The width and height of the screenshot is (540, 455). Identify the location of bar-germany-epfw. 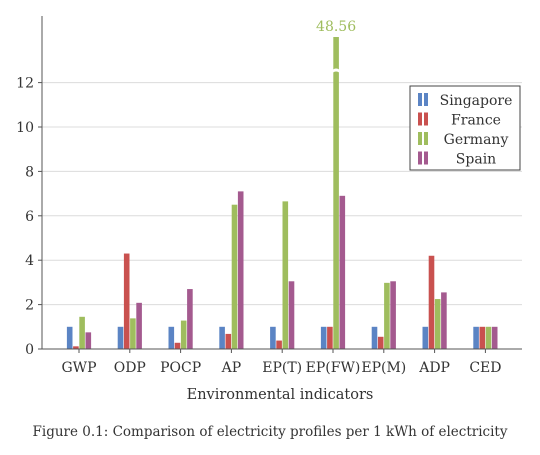
(336, 193).